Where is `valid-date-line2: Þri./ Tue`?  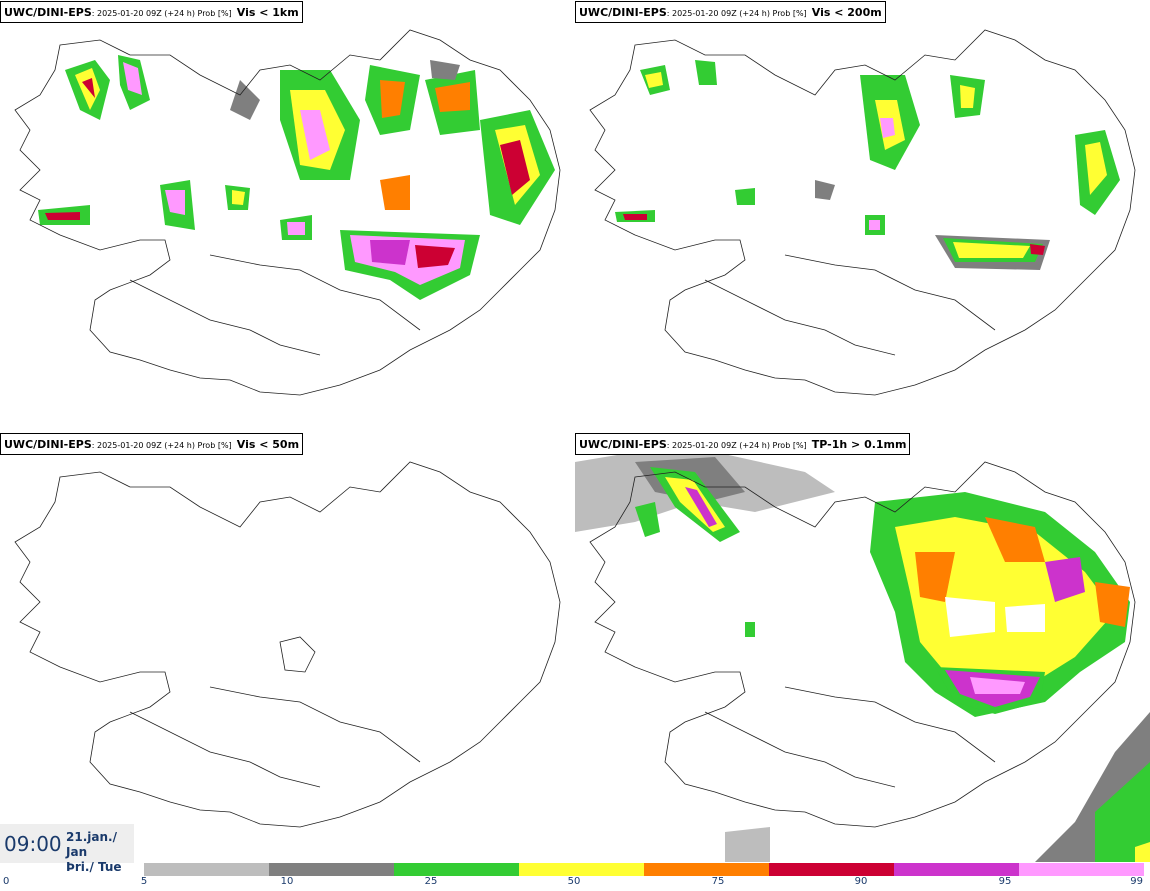 valid-date-line2: Þri./ Tue is located at coordinates (94, 867).